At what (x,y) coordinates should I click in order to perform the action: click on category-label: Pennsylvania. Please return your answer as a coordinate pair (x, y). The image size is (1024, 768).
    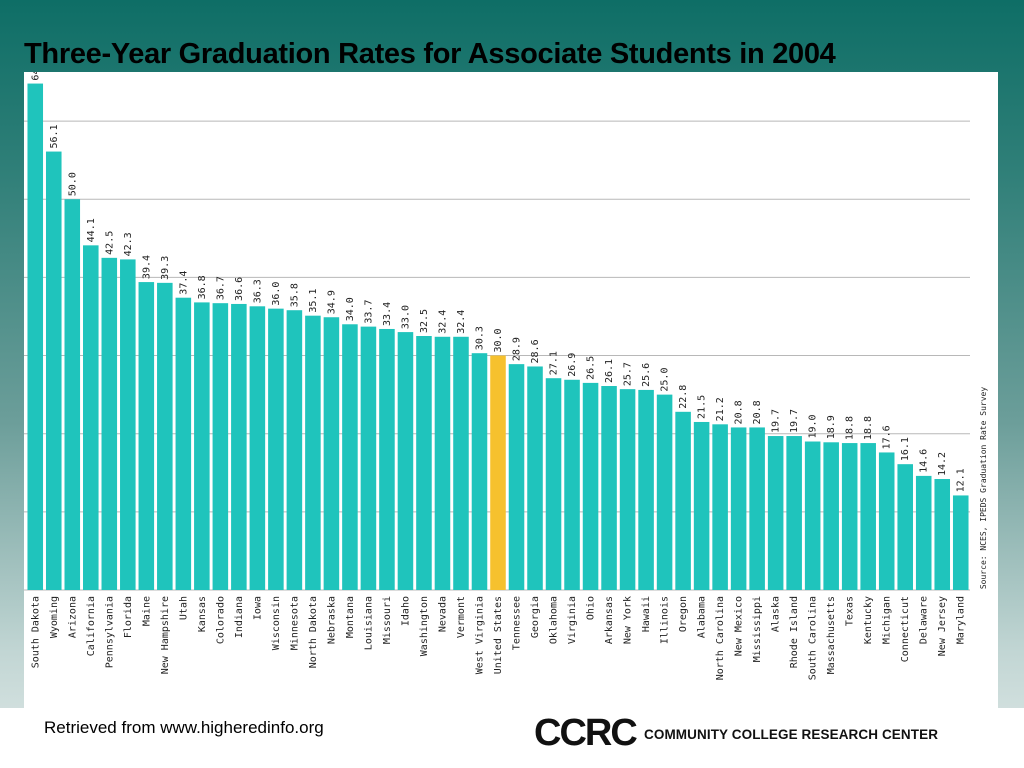
    Looking at the image, I should click on (109, 632).